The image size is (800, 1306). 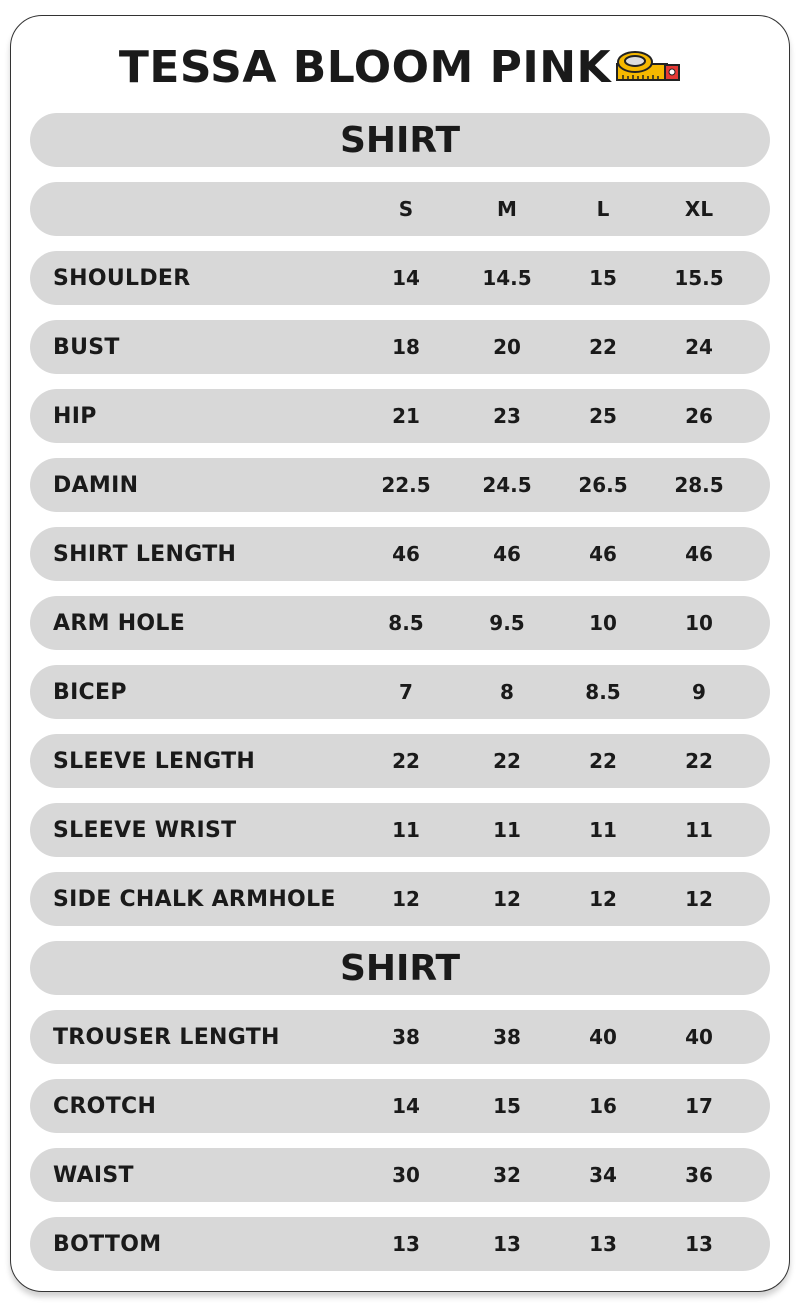 What do you see at coordinates (603, 1175) in the screenshot?
I see `cell-value: 34` at bounding box center [603, 1175].